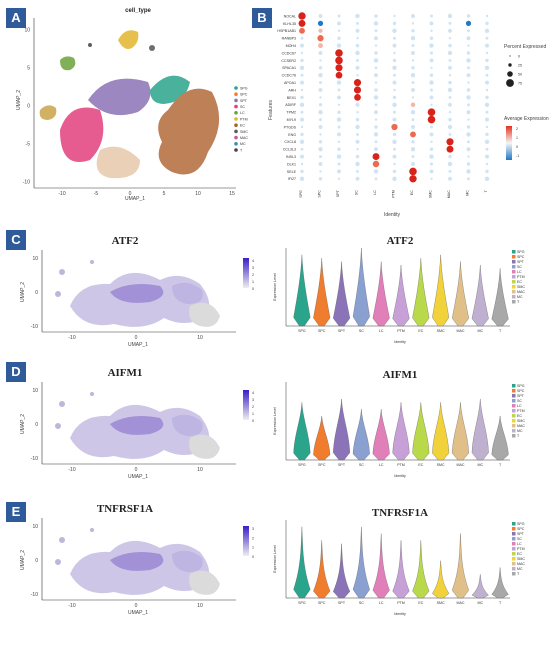  What do you see at coordinates (164, 194) in the screenshot?
I see `umap-a-xtick: 5` at bounding box center [164, 194].